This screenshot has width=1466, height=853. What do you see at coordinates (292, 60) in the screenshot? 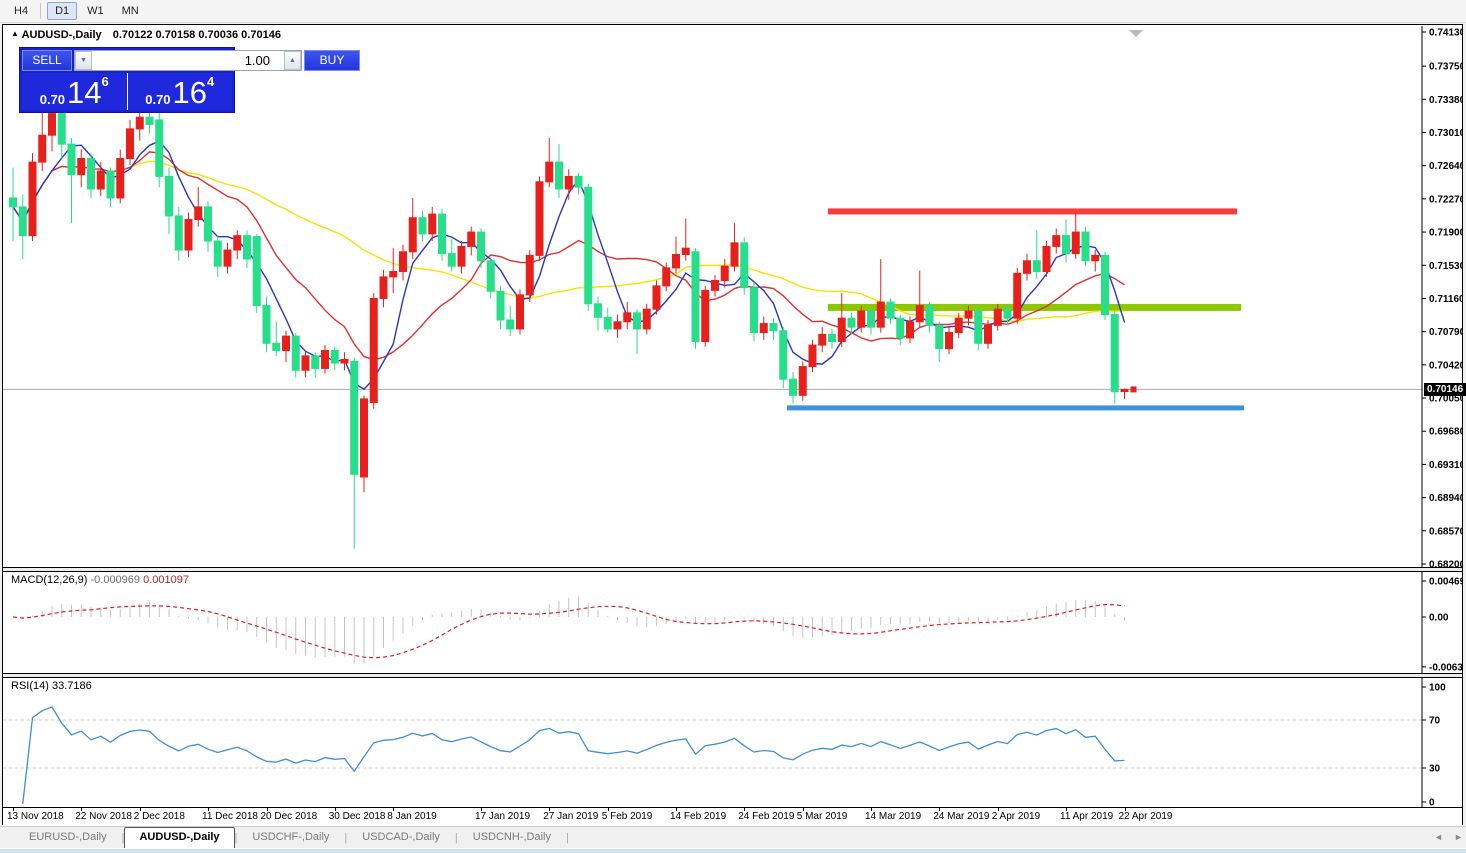
I see `volume-increase-button: ▲` at bounding box center [292, 60].